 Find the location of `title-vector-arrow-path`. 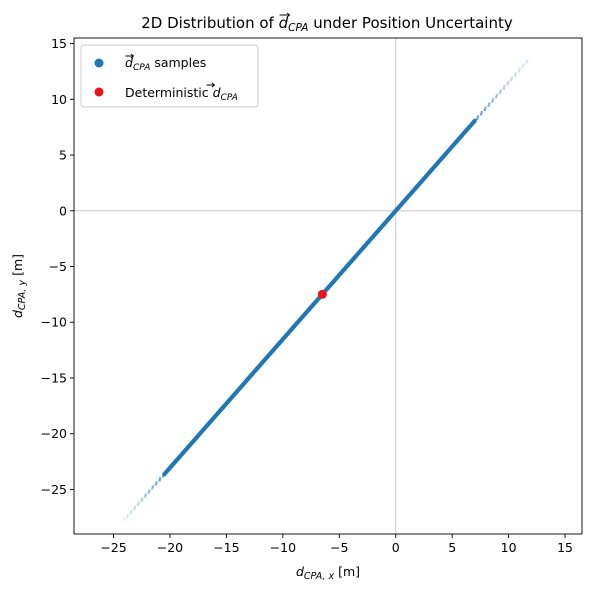

title-vector-arrow-path is located at coordinates (285, 15).